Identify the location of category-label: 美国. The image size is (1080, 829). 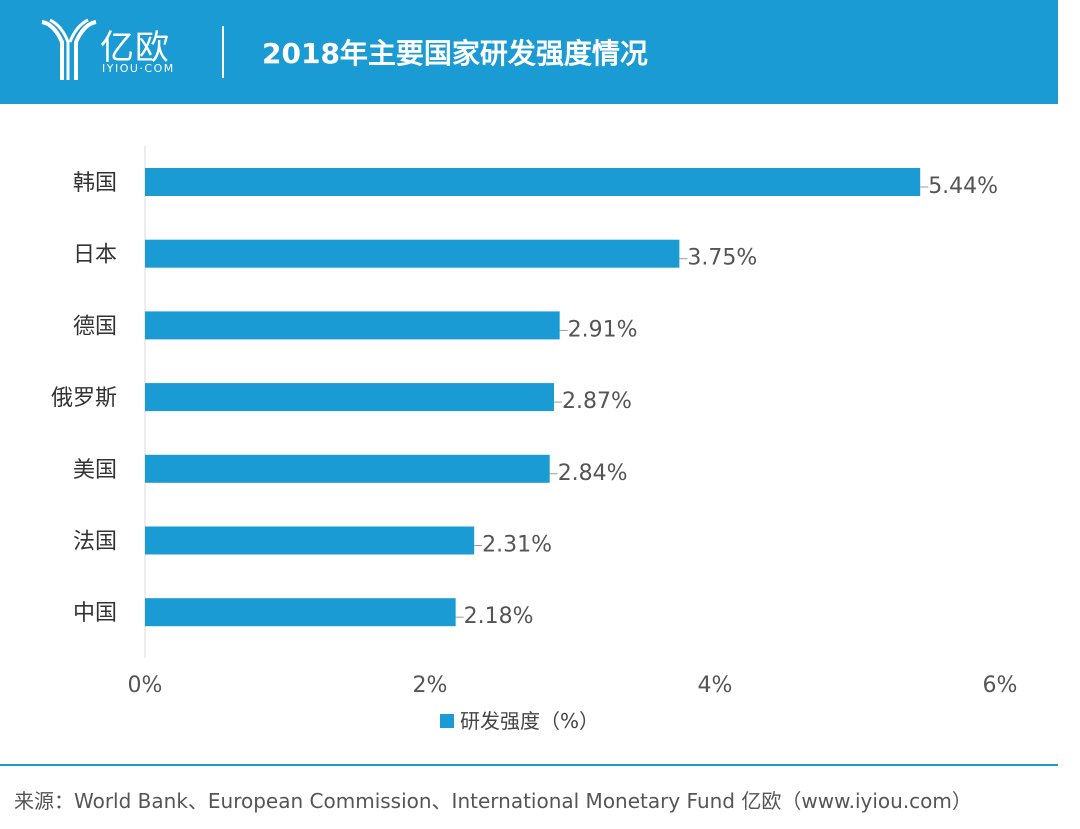
(95, 470).